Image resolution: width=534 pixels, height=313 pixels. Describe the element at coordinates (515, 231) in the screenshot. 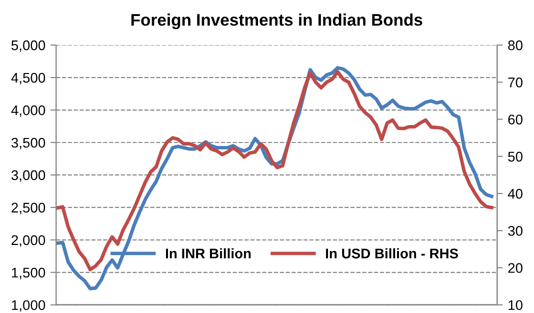

I see `y2-tick-label: 30` at that location.